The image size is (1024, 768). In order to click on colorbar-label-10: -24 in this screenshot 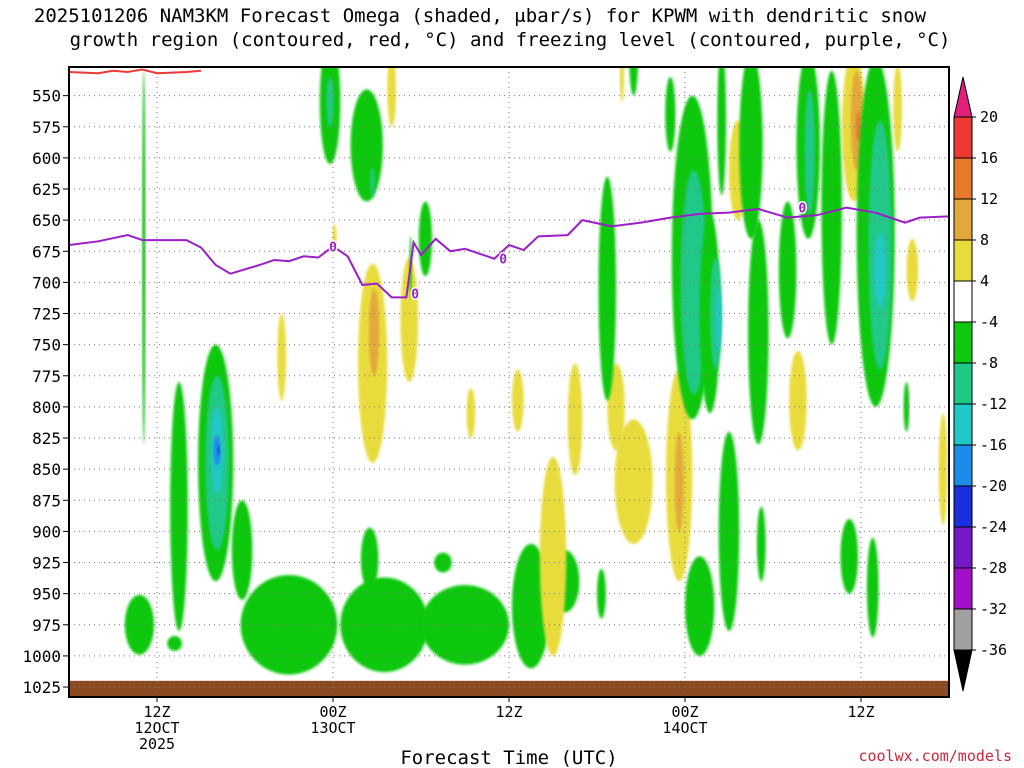, I will do `click(993, 527)`.